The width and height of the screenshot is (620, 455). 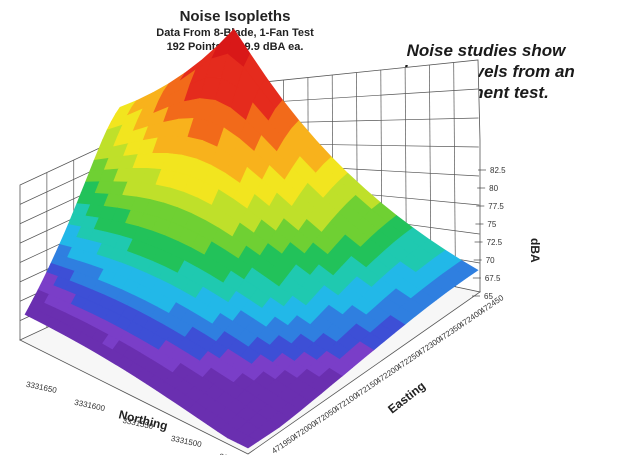 I want to click on northing-tick-label: 3331600, so click(x=89, y=405).